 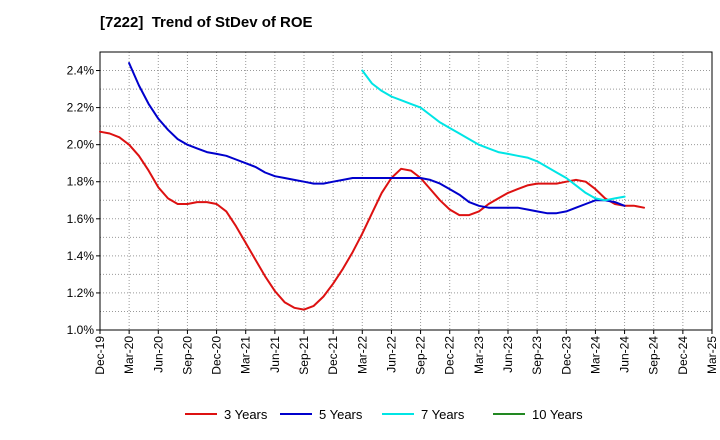 What do you see at coordinates (712, 355) in the screenshot?
I see `x-tick-label: Mar-25` at bounding box center [712, 355].